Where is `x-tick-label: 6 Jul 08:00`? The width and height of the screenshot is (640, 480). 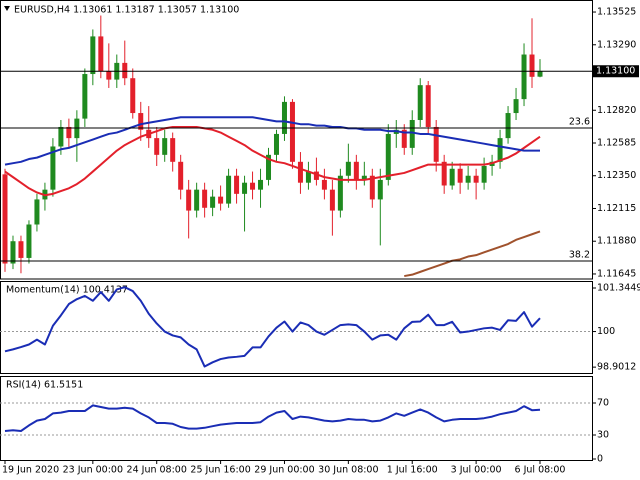
x-tick-label: 6 Jul 08:00 is located at coordinates (540, 470).